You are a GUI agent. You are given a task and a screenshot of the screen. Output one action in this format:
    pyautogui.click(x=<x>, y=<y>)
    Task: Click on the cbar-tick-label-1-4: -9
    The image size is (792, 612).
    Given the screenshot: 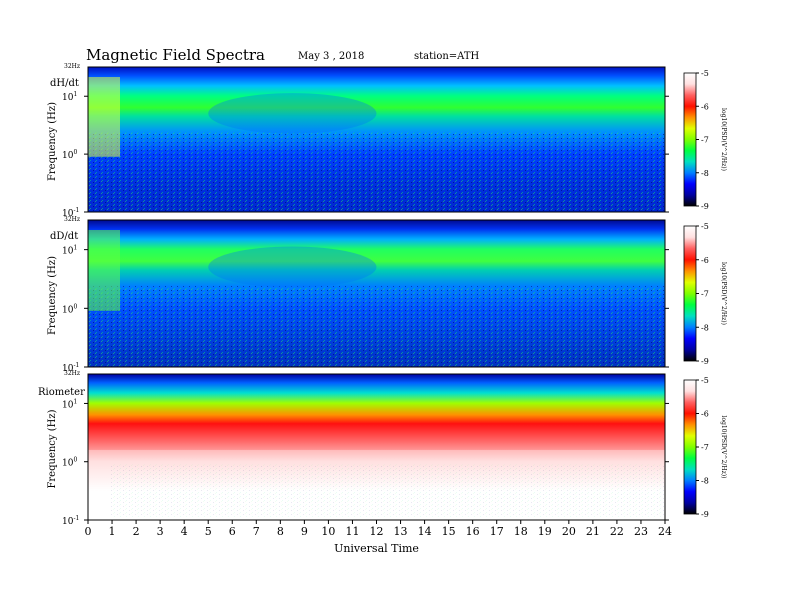 What is the action you would take?
    pyautogui.click(x=705, y=206)
    